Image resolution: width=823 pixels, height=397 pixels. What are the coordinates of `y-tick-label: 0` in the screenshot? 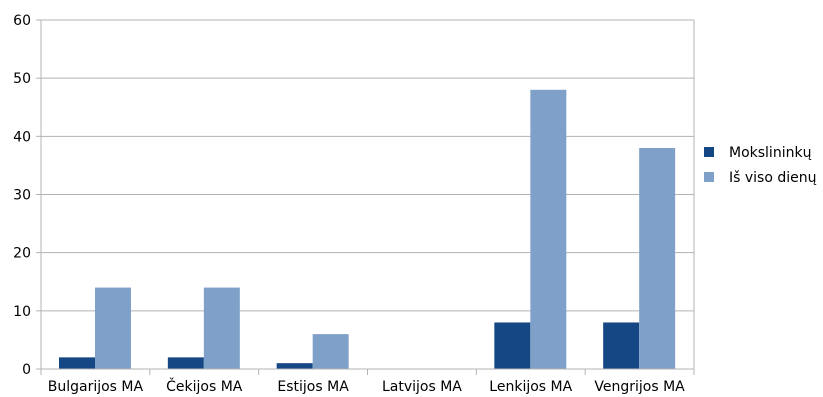 It's located at (26, 370).